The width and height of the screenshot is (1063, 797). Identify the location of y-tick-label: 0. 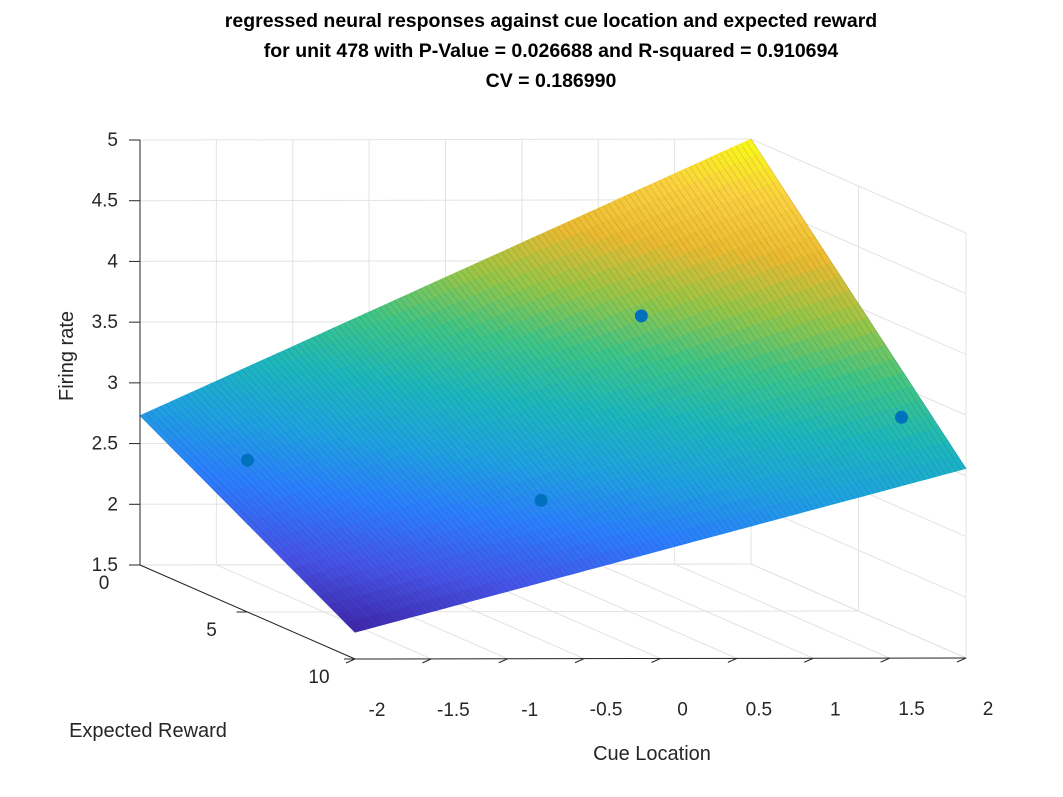
(104, 583).